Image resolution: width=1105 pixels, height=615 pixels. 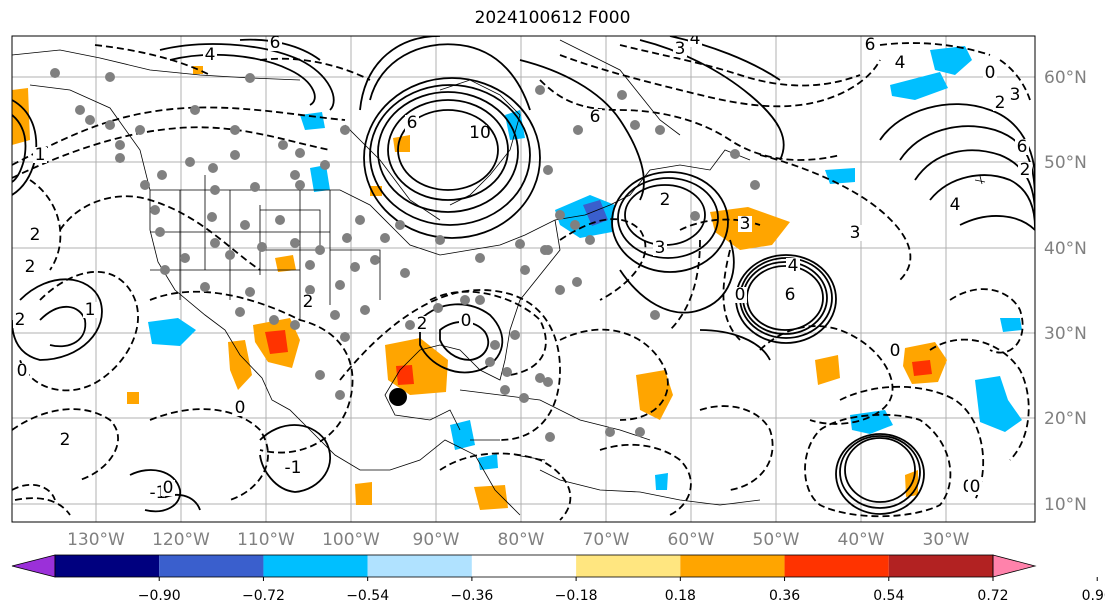 I want to click on colorbar-frame, so click(x=524, y=566).